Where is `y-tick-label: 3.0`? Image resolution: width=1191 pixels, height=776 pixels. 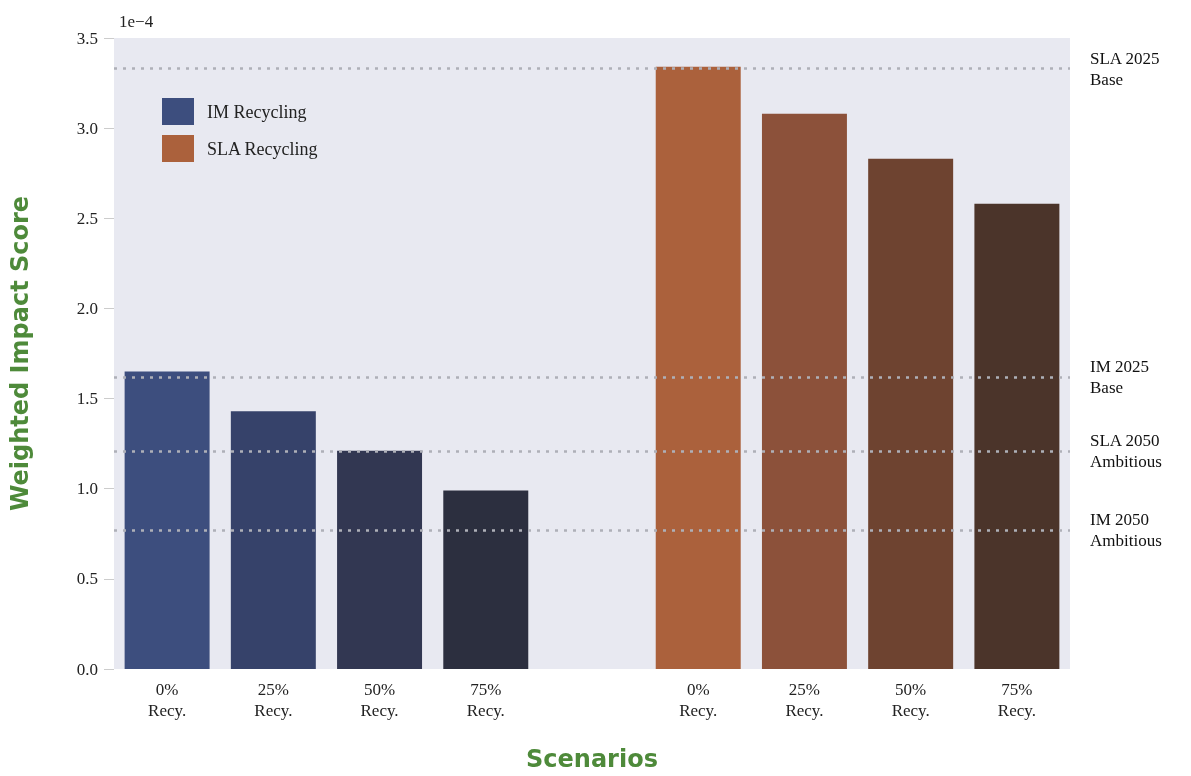 y-tick-label: 3.0 is located at coordinates (87, 128).